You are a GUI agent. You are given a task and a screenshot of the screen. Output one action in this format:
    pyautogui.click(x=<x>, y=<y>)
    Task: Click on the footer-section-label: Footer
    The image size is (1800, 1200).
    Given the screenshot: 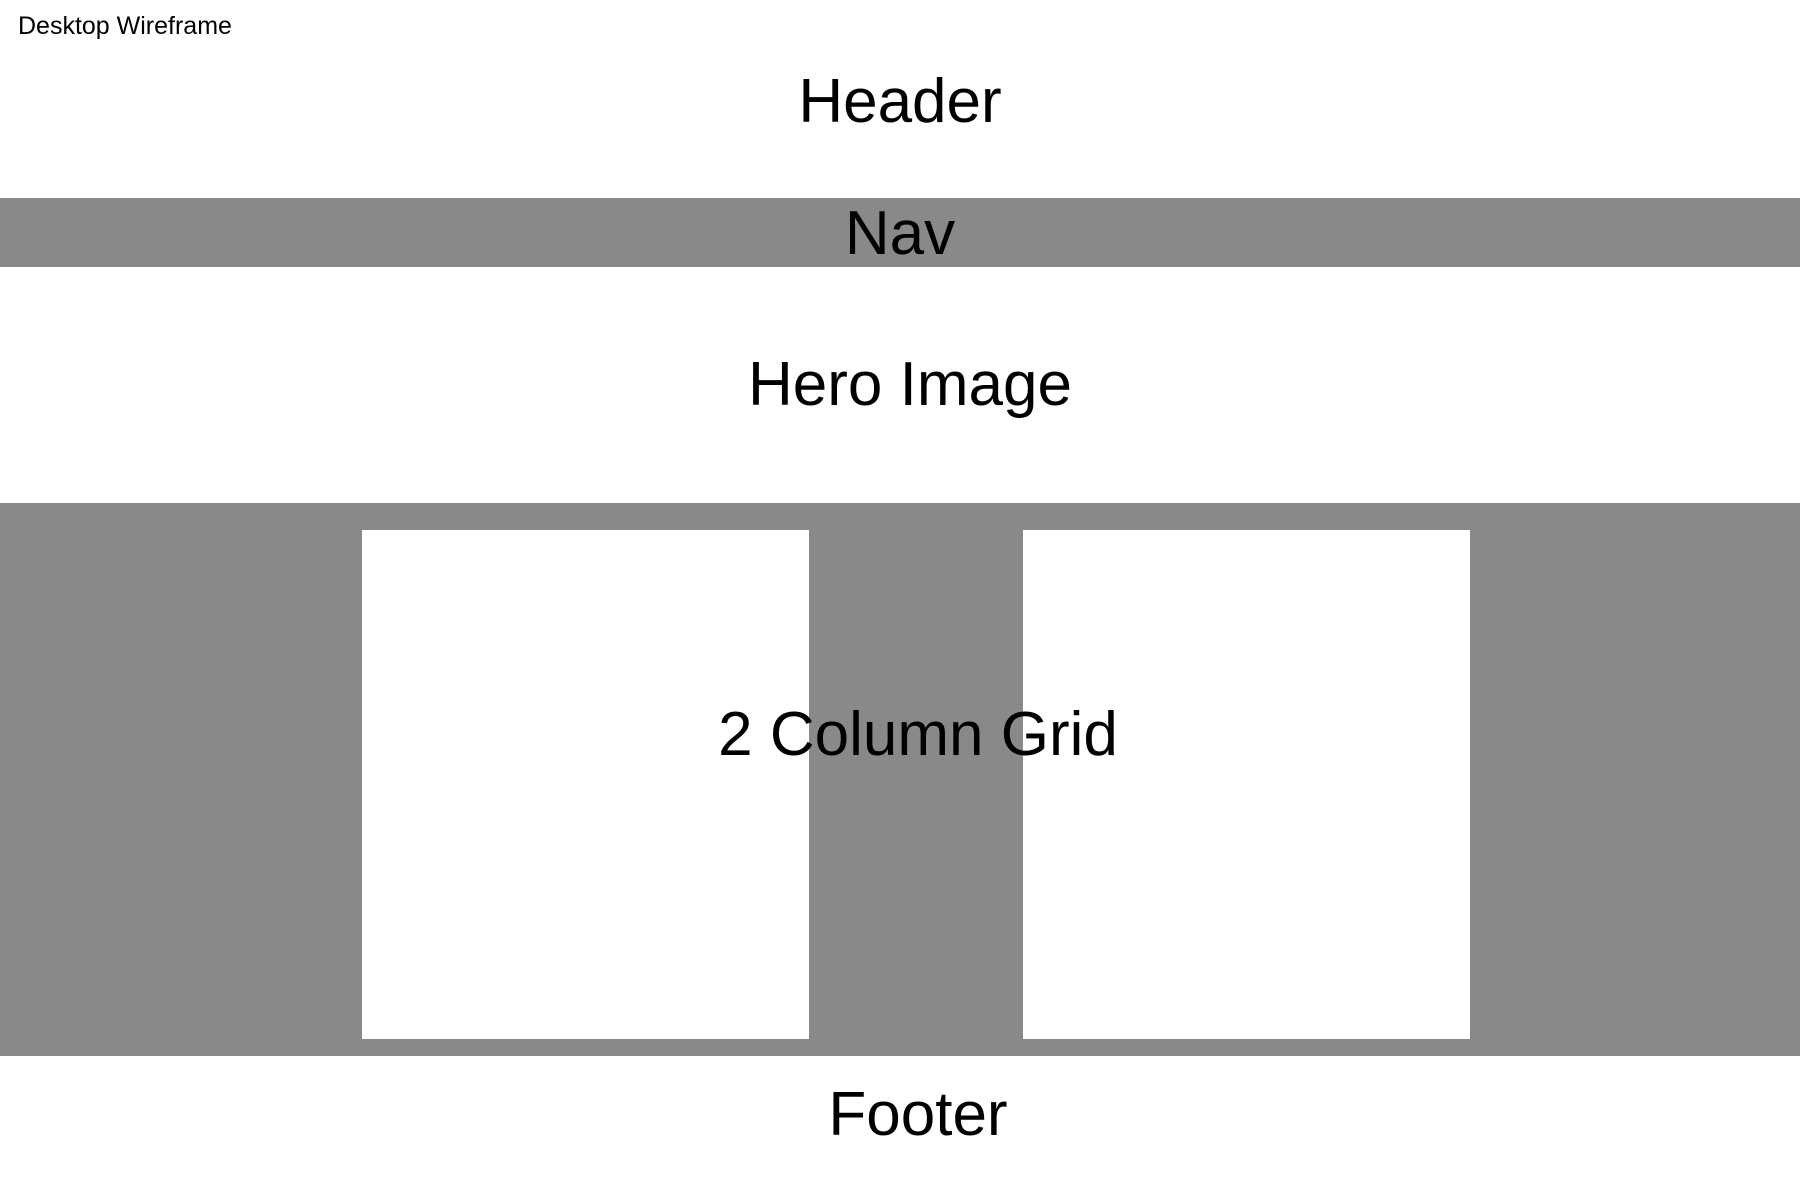 What is the action you would take?
    pyautogui.click(x=918, y=1114)
    